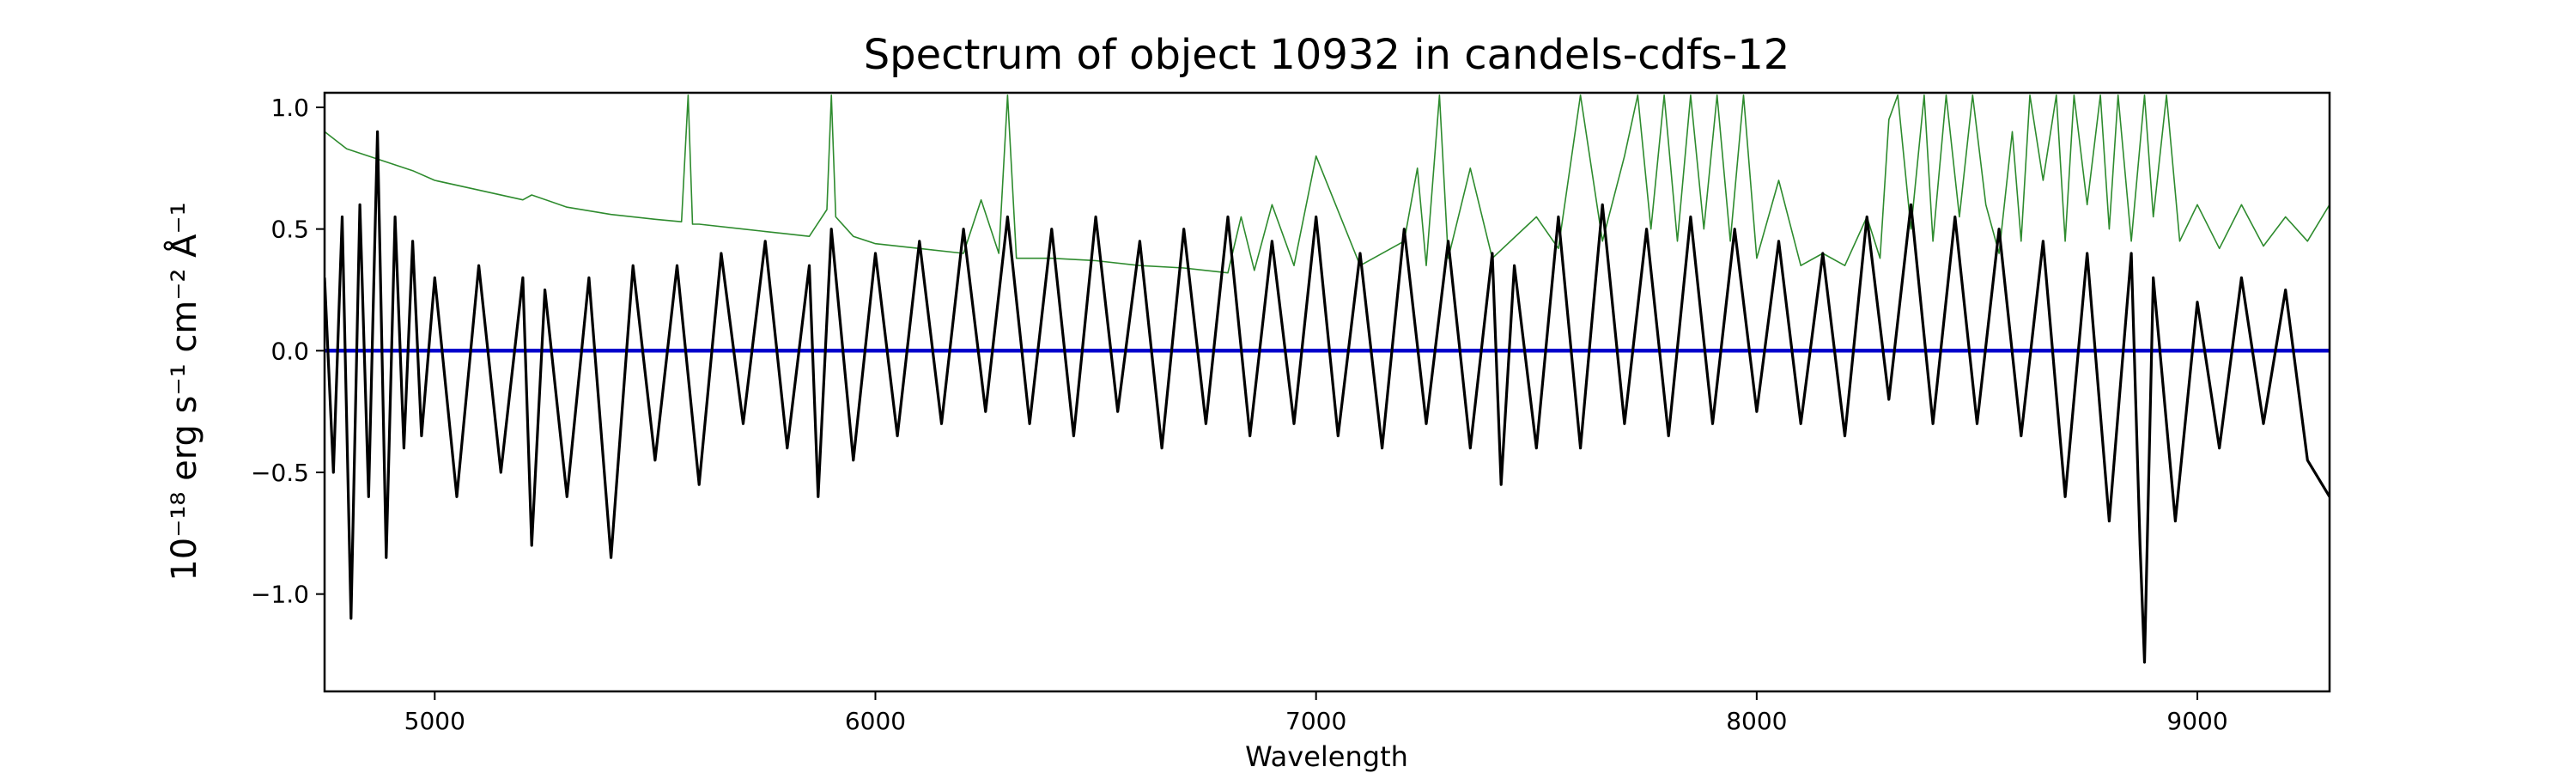 The image size is (2576, 773). I want to click on x-axis: 5000 6000 7000 8000 9000, so click(1316, 713).